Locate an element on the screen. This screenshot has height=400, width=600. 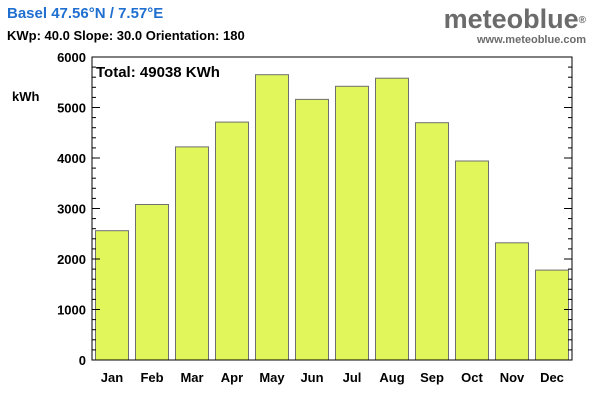
x-tick-label-feb: Feb is located at coordinates (151, 377).